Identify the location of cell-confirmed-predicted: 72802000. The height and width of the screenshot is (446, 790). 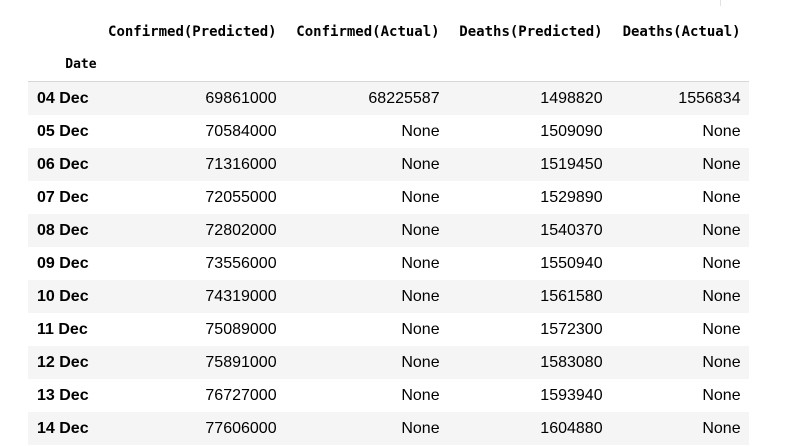
(241, 230).